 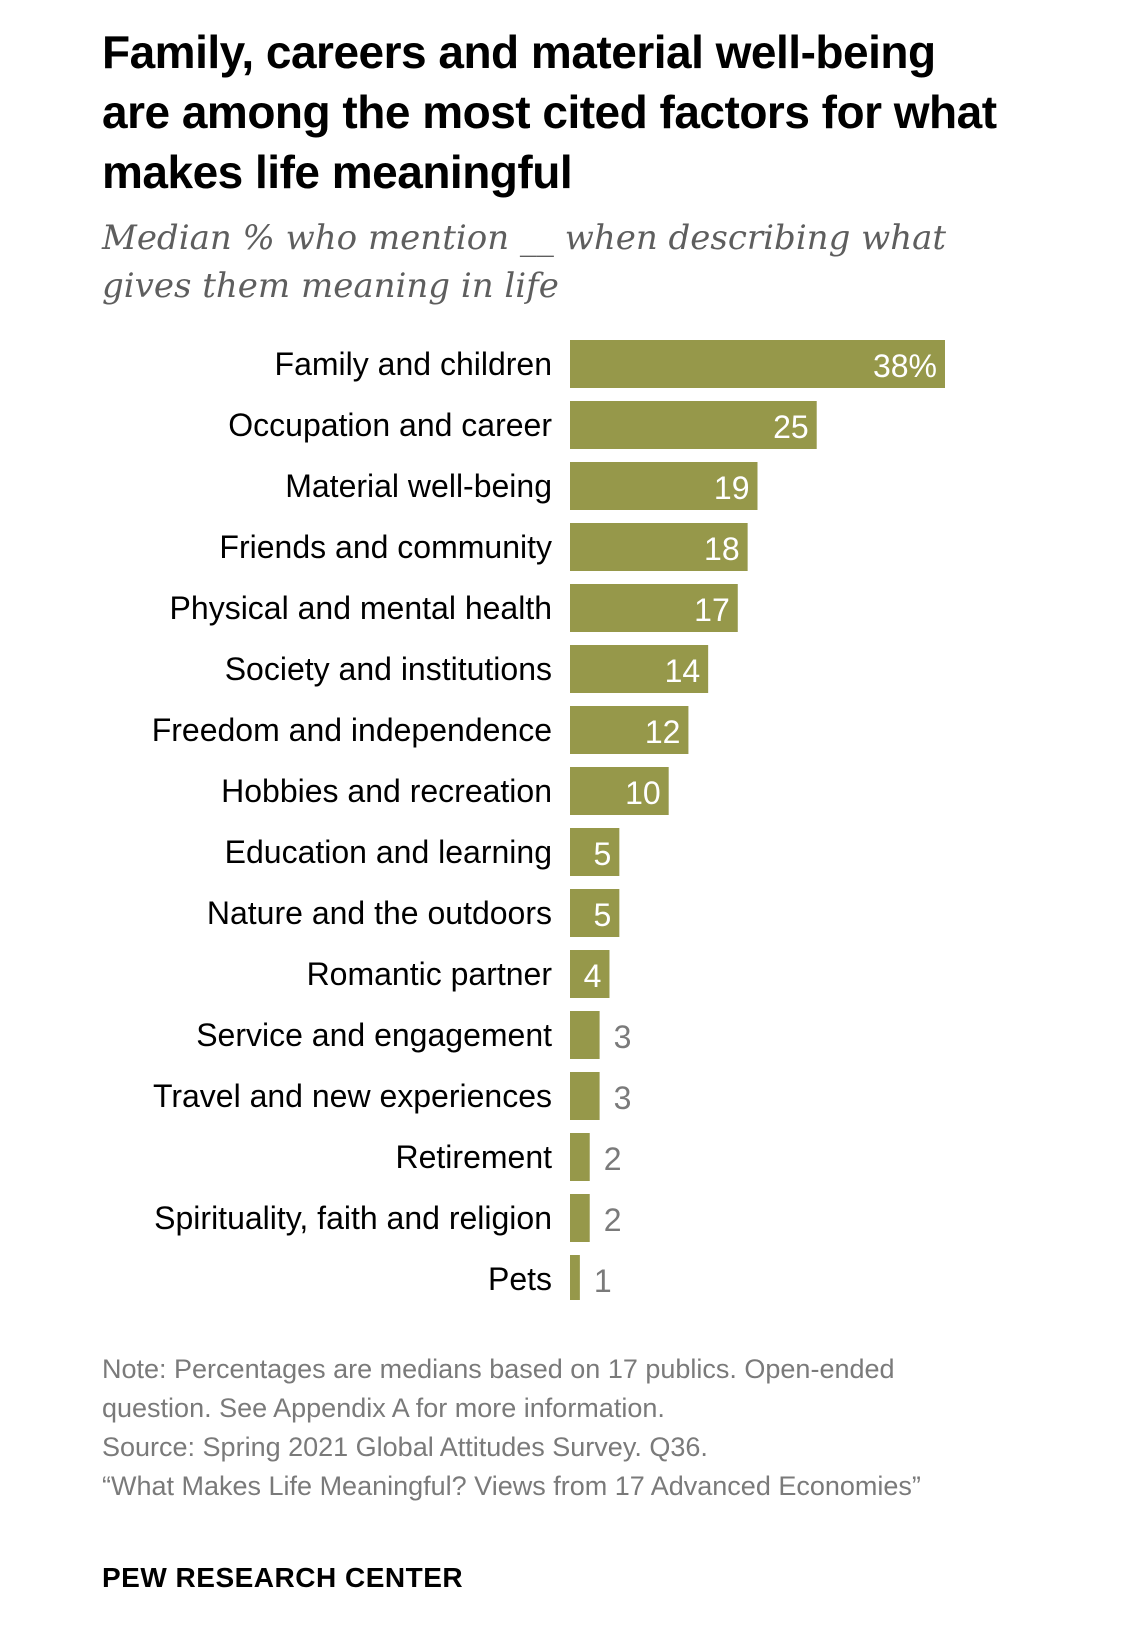 What do you see at coordinates (659, 547) in the screenshot?
I see `bar-friends-and-community` at bounding box center [659, 547].